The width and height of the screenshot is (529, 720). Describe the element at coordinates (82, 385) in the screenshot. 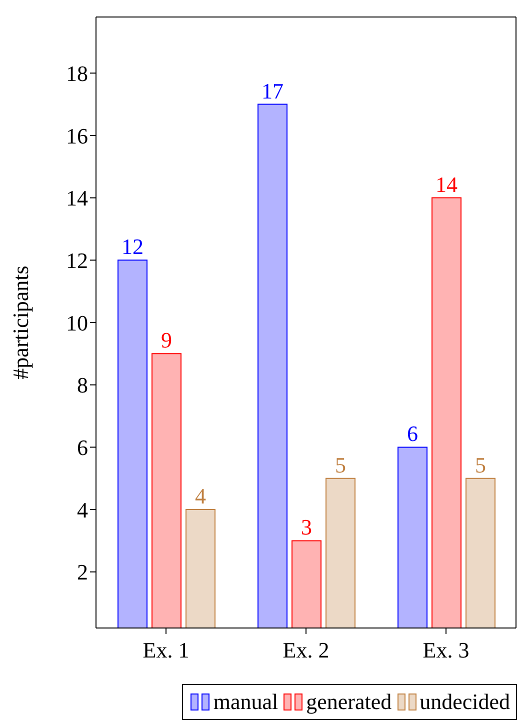

I see `y-tick-label: 8` at that location.